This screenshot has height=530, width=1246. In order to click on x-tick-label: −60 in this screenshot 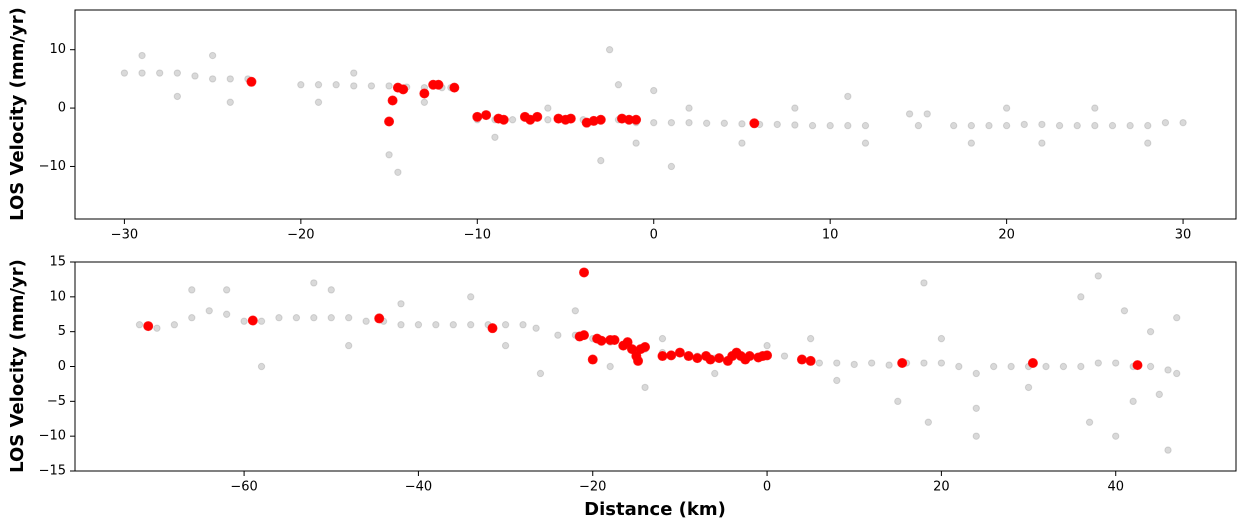, I will do `click(243, 487)`.